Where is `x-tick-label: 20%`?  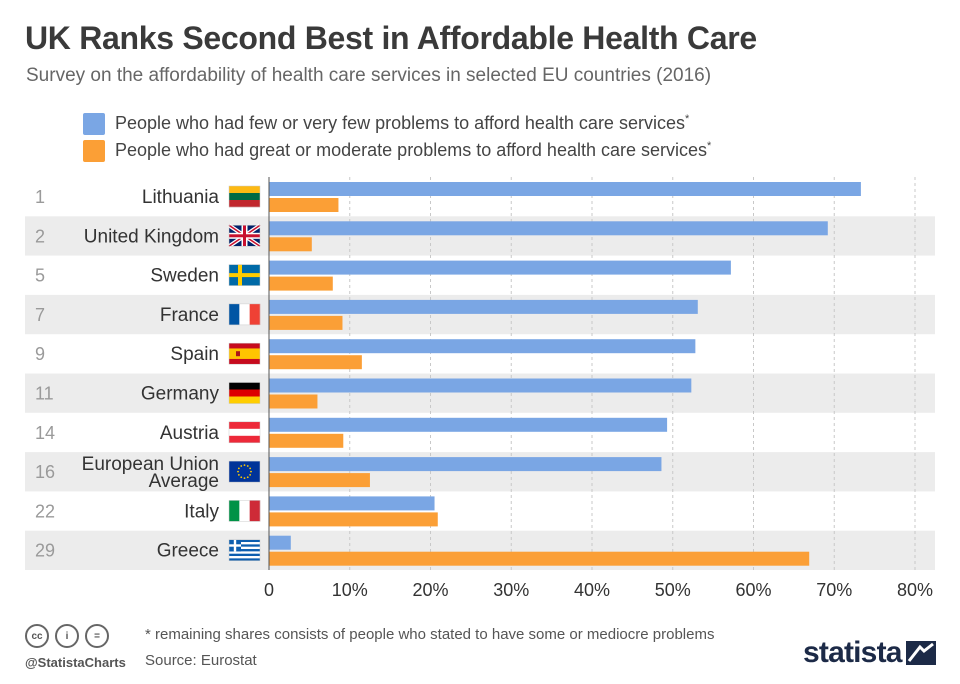 x-tick-label: 20% is located at coordinates (430, 590).